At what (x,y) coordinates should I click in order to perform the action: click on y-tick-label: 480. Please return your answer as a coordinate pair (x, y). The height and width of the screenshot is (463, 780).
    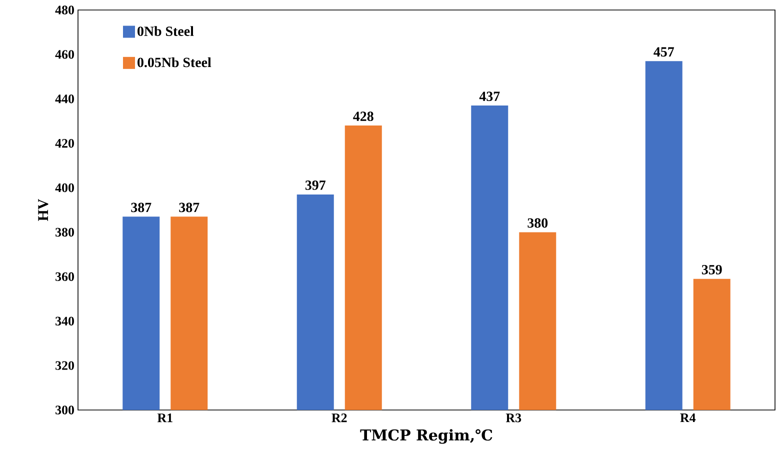
    Looking at the image, I should click on (64, 10).